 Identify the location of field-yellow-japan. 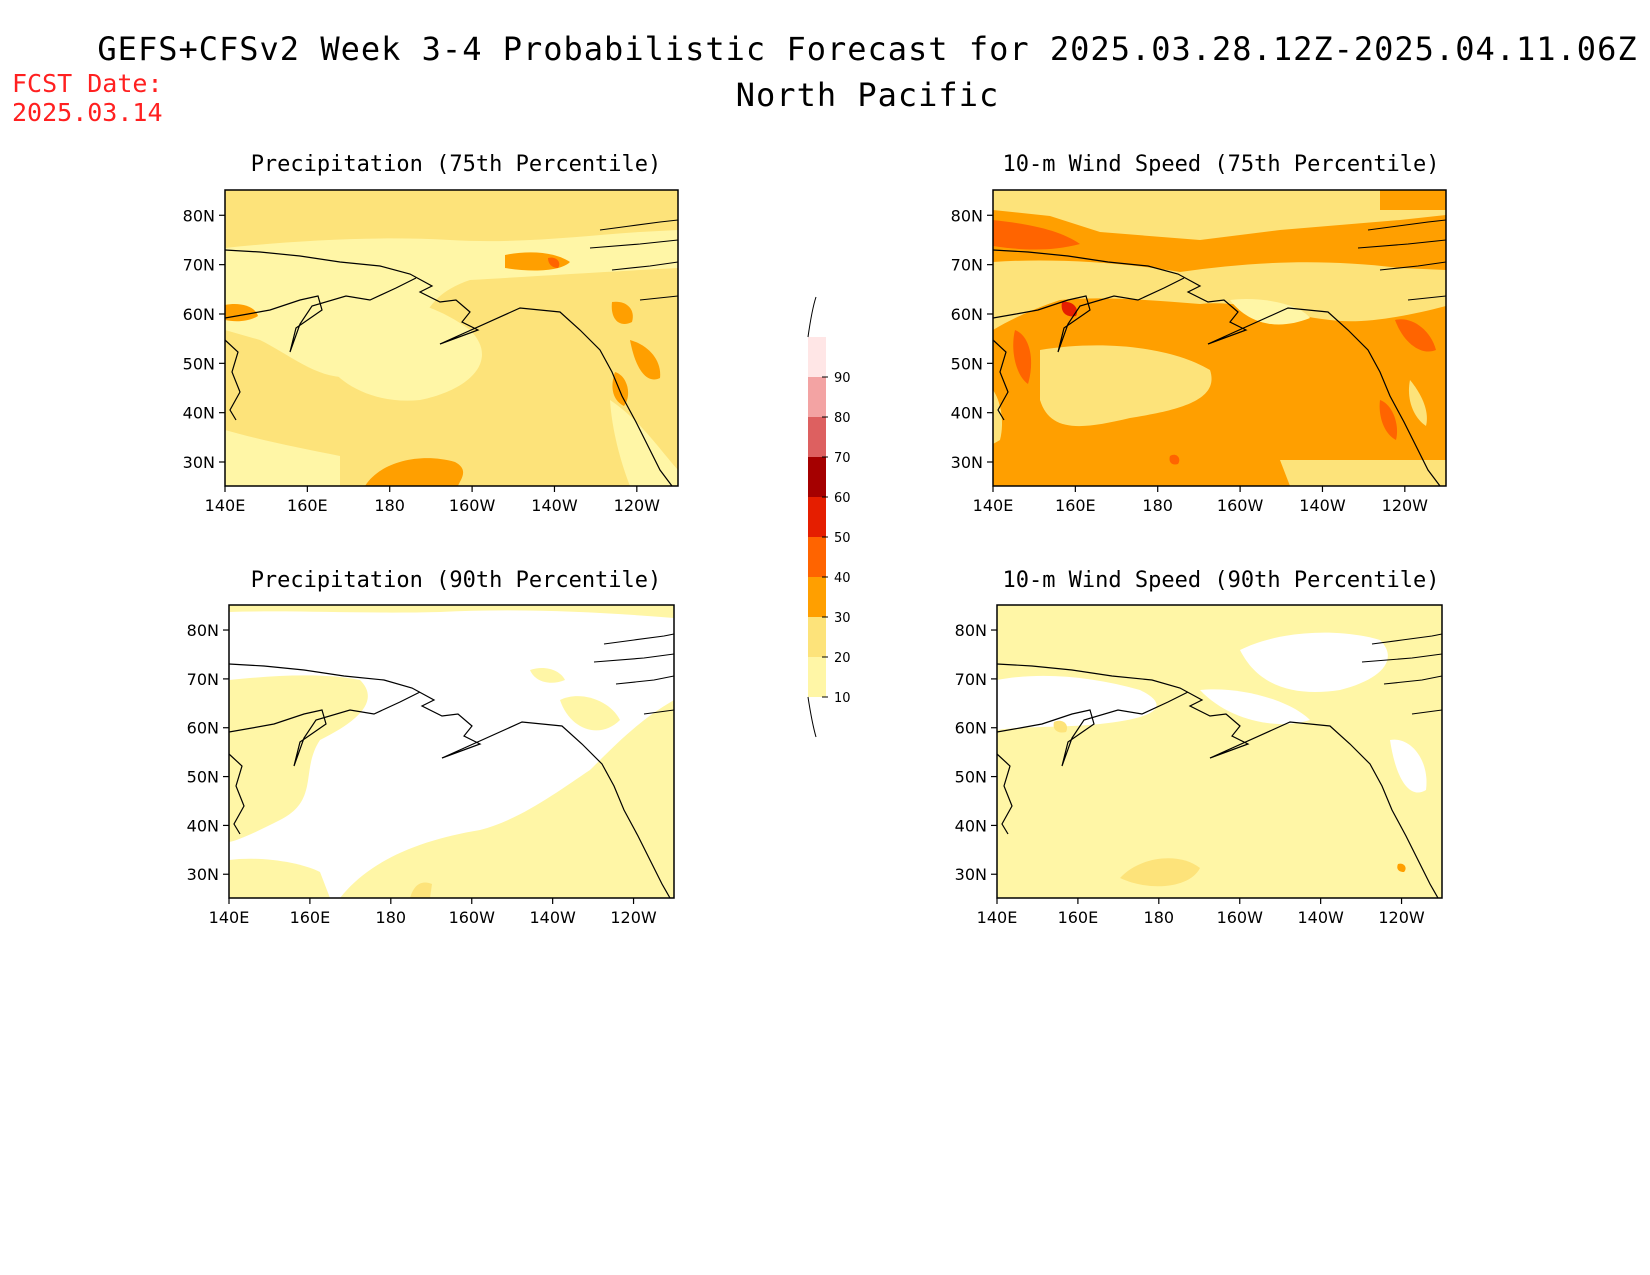
(998, 417).